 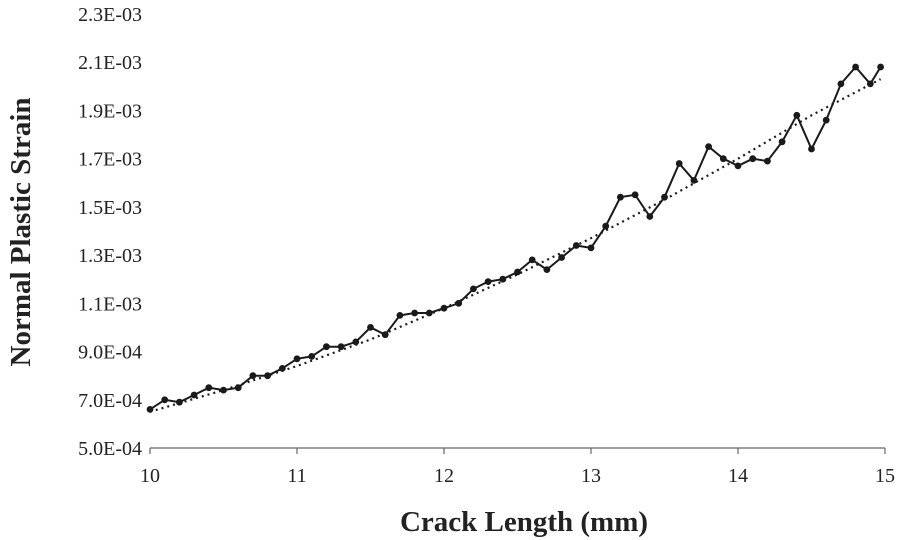 What do you see at coordinates (296, 476) in the screenshot?
I see `x-tick-label: 11` at bounding box center [296, 476].